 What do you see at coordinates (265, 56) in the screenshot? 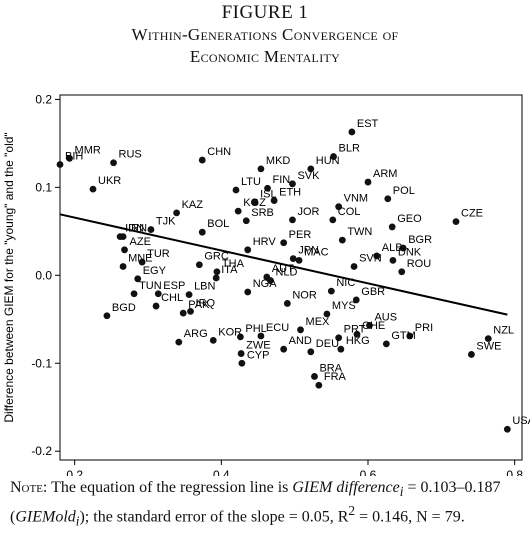
I see `figure-title-line-2: Economic Mentality` at bounding box center [265, 56].